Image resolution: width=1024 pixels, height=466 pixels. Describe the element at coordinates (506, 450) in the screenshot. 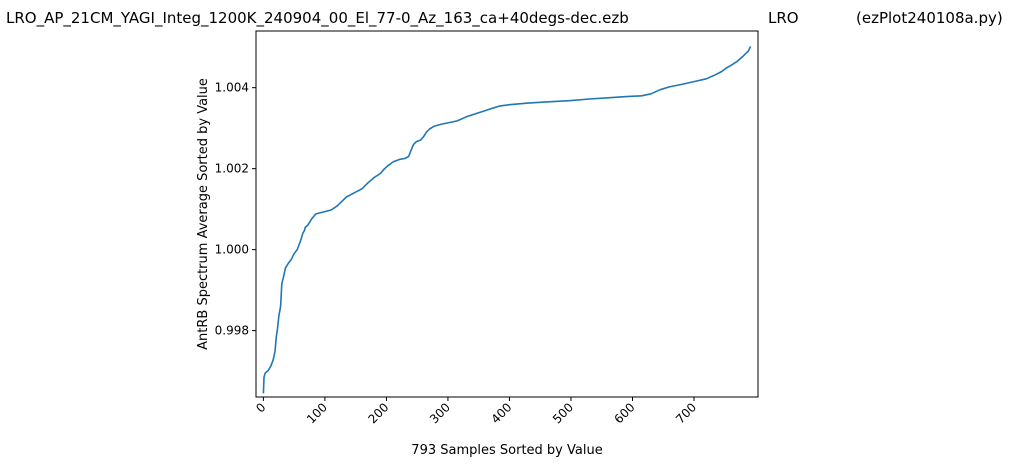

I see `x-axis-label: 793 Samples Sorted by Value` at that location.